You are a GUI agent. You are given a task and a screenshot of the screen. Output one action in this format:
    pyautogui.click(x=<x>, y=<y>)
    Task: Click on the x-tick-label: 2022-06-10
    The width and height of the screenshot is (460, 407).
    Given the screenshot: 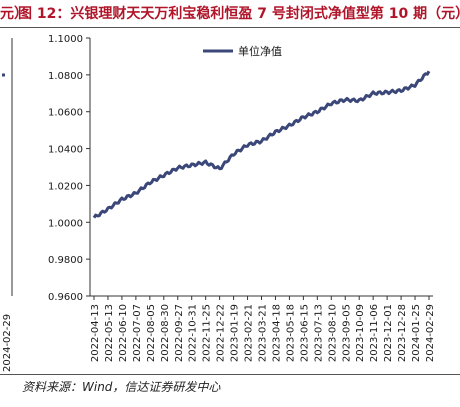 What is the action you would take?
    pyautogui.click(x=123, y=333)
    